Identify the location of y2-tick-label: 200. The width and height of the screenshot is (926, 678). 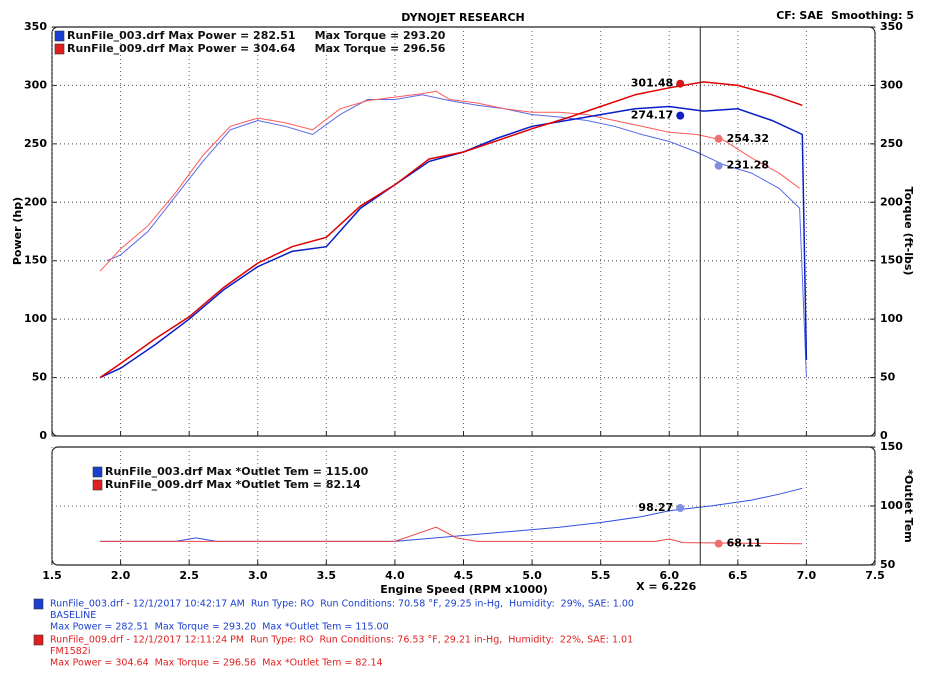
(891, 201).